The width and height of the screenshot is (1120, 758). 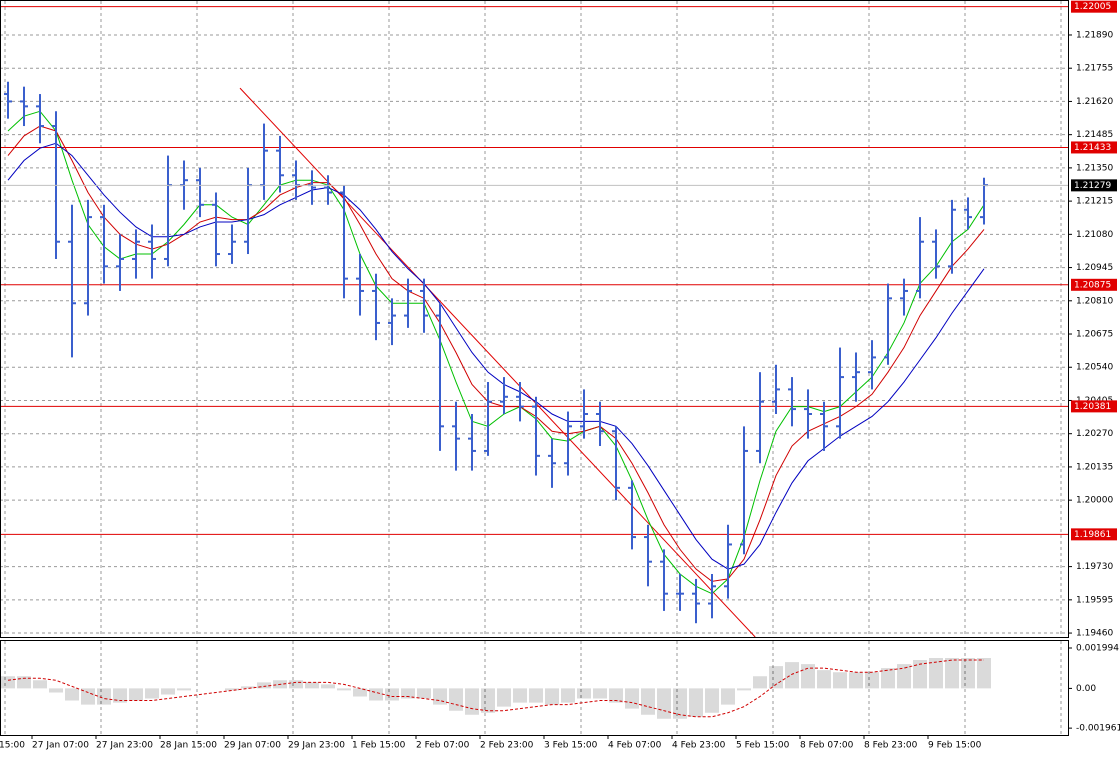 I want to click on y-tick-label: 1.20540, so click(x=1094, y=368).